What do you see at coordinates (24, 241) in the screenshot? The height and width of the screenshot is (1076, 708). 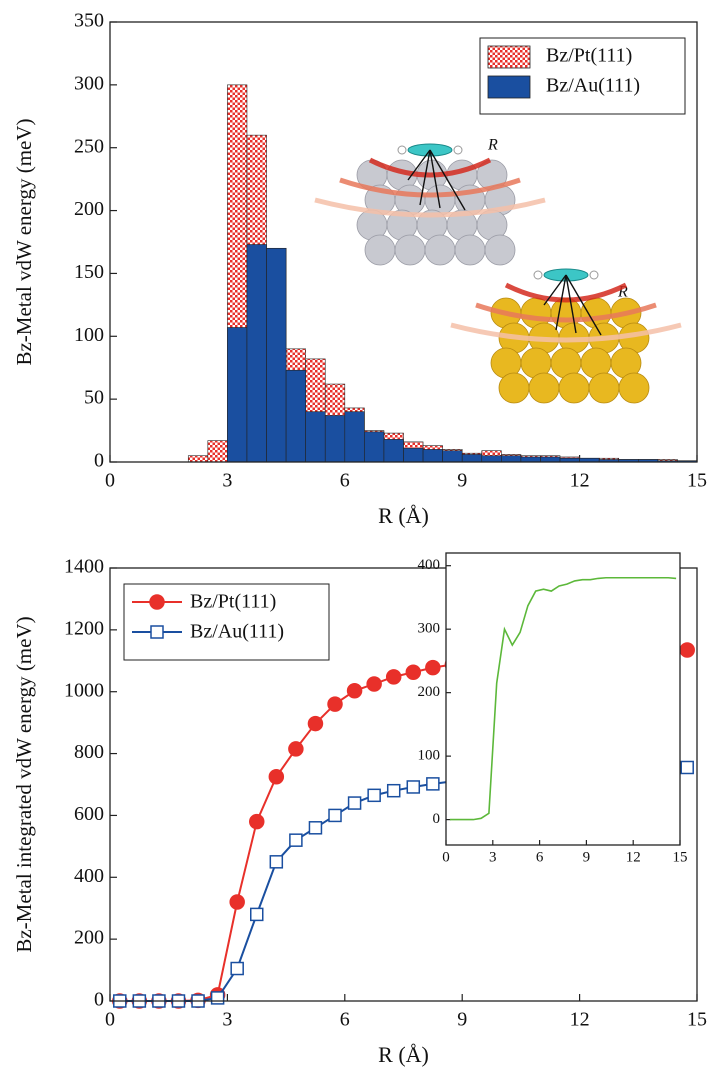 I see `y-axis-label: Bz-Metal vdW energy (meV)` at bounding box center [24, 241].